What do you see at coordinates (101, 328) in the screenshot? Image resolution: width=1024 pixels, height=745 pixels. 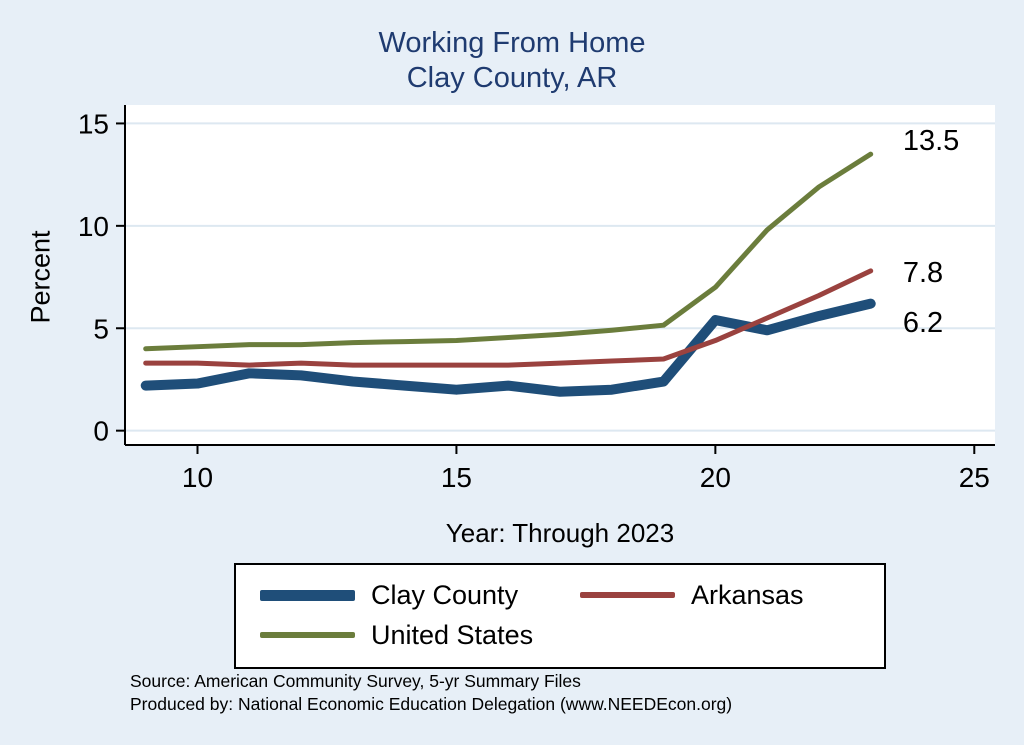 I see `y-tick-label: 5` at bounding box center [101, 328].